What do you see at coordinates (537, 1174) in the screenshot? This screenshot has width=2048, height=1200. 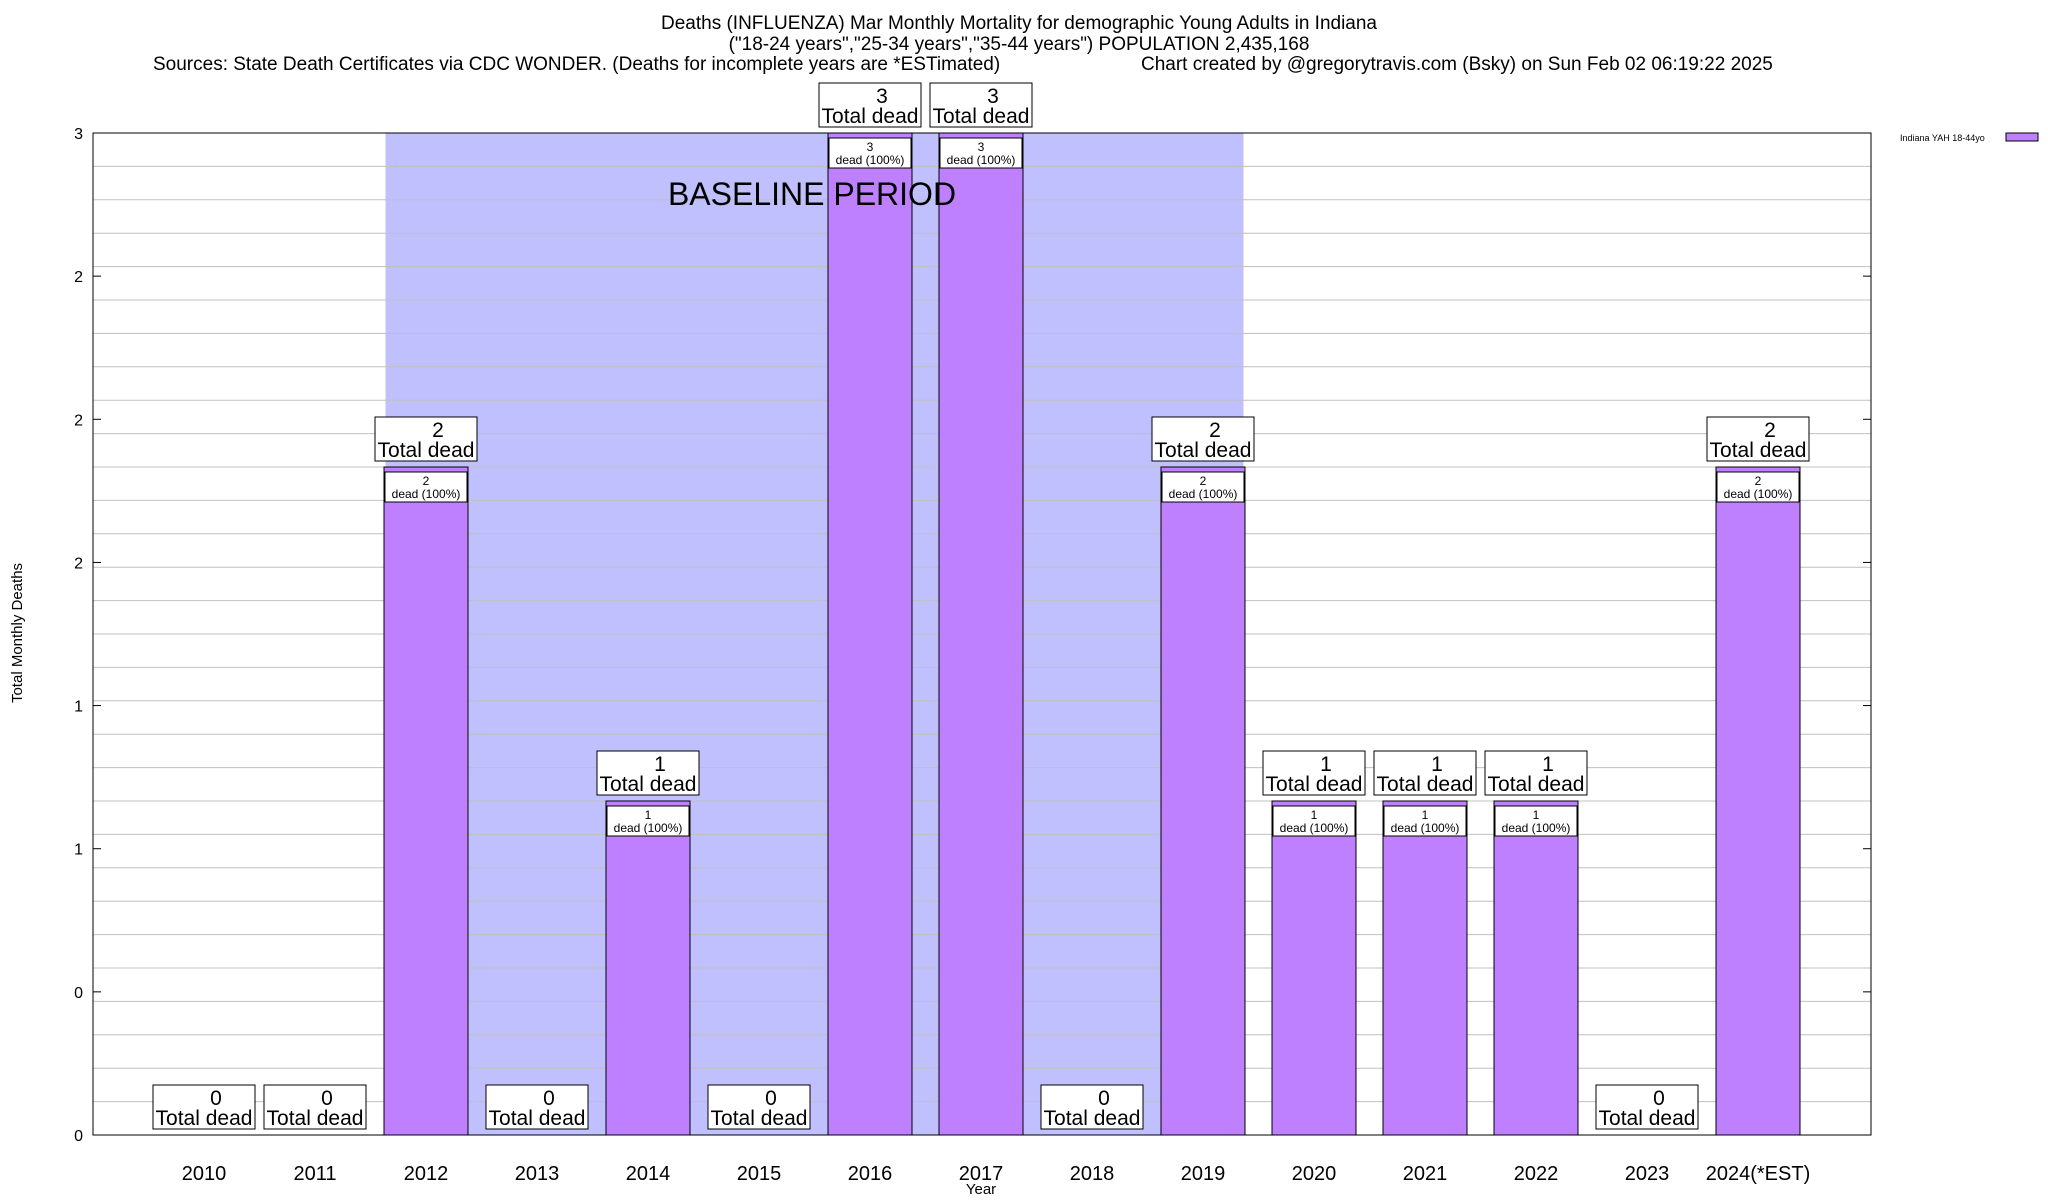 I see `x-tick-label: 2013` at bounding box center [537, 1174].